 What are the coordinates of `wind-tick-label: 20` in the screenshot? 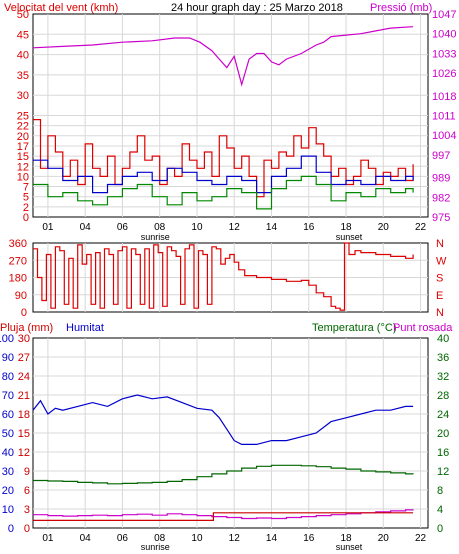 It's located at (23, 137).